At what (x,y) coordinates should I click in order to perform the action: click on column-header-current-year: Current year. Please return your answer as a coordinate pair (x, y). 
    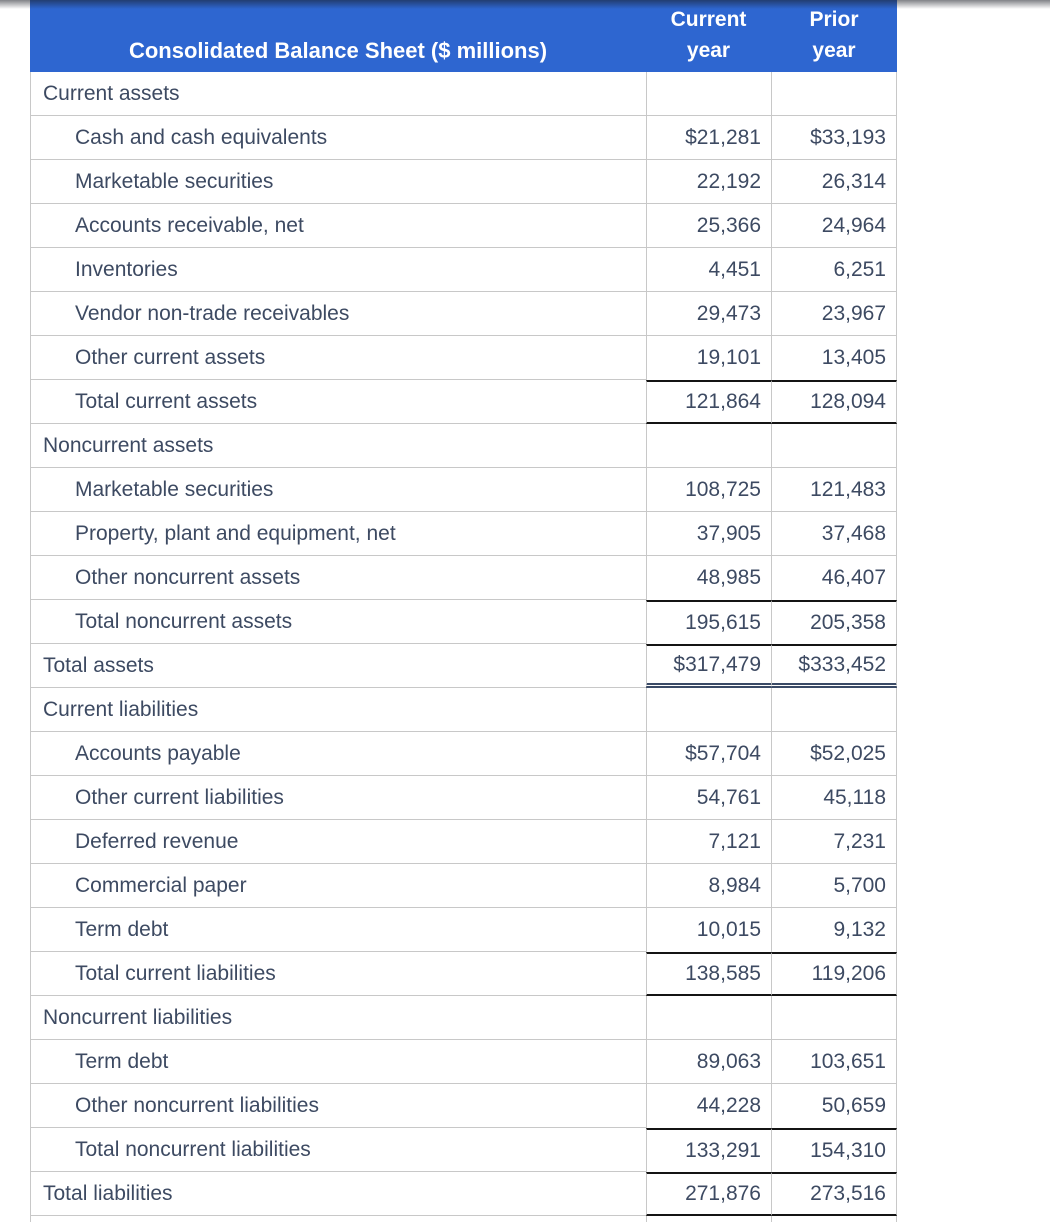
    Looking at the image, I should click on (708, 36).